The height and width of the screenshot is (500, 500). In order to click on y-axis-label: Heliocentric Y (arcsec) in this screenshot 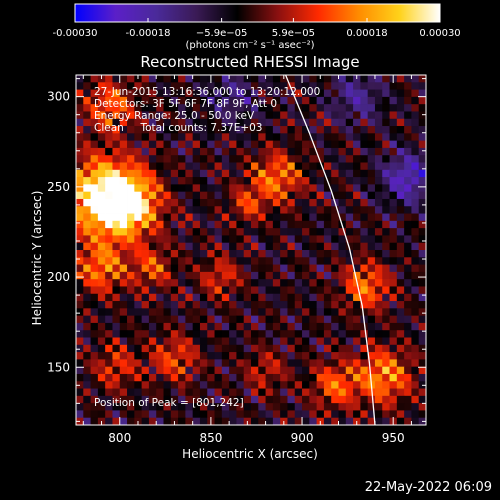, I will do `click(36, 258)`.